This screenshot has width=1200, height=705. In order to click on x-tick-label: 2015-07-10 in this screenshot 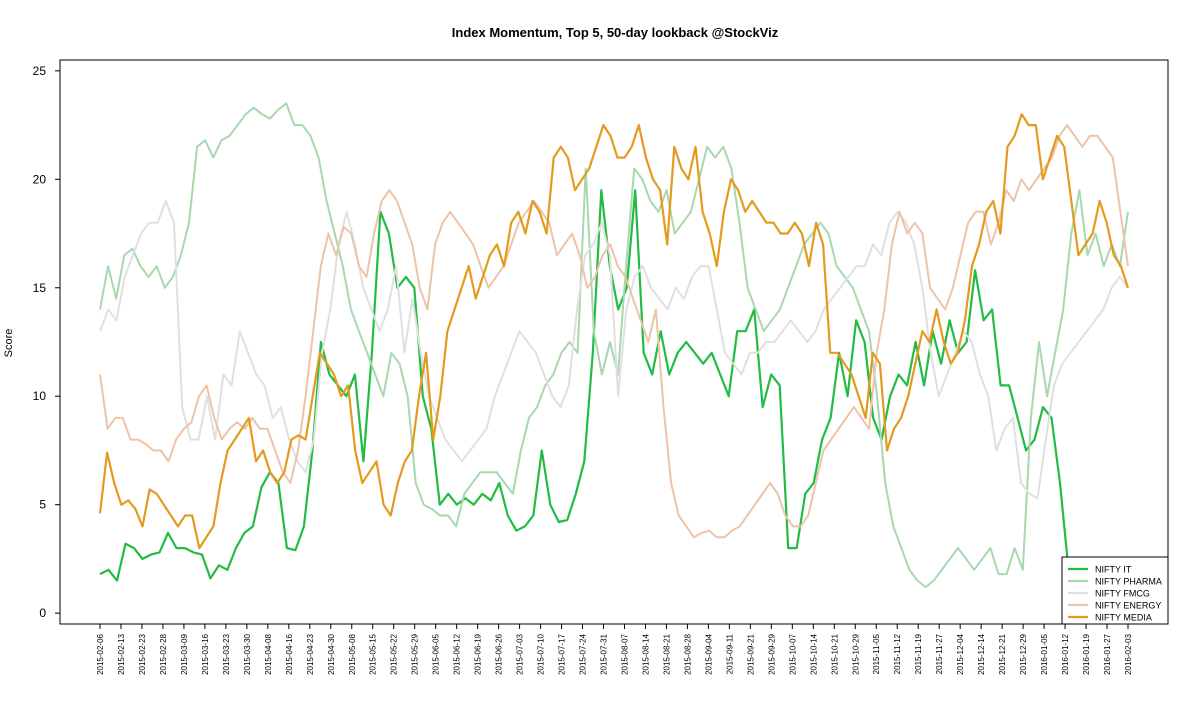, I will do `click(541, 653)`.